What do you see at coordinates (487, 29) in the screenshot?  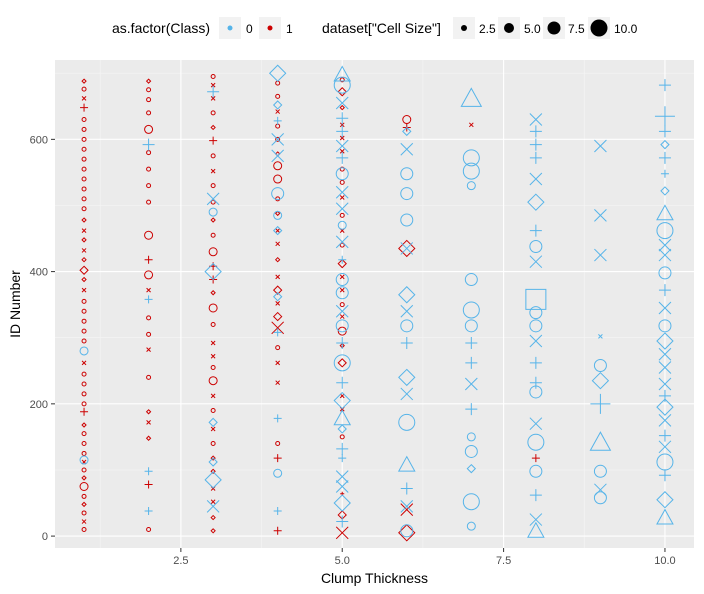 I see `legend-size-label-1: 2.5` at bounding box center [487, 29].